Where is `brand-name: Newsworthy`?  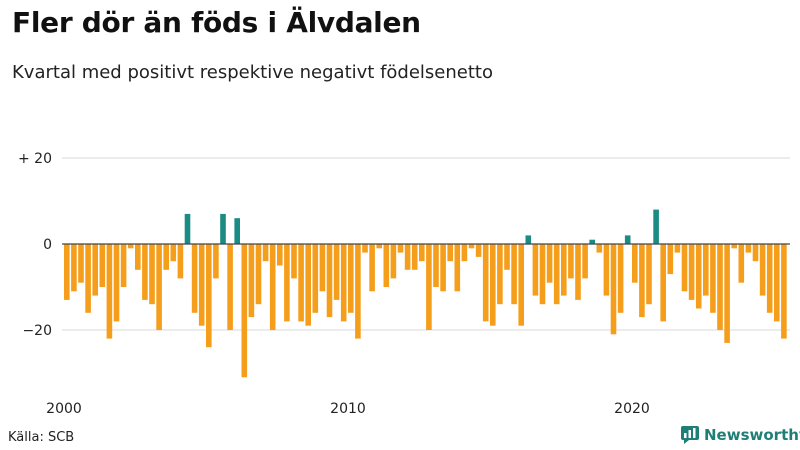
brand-name: Newsworthy is located at coordinates (752, 435).